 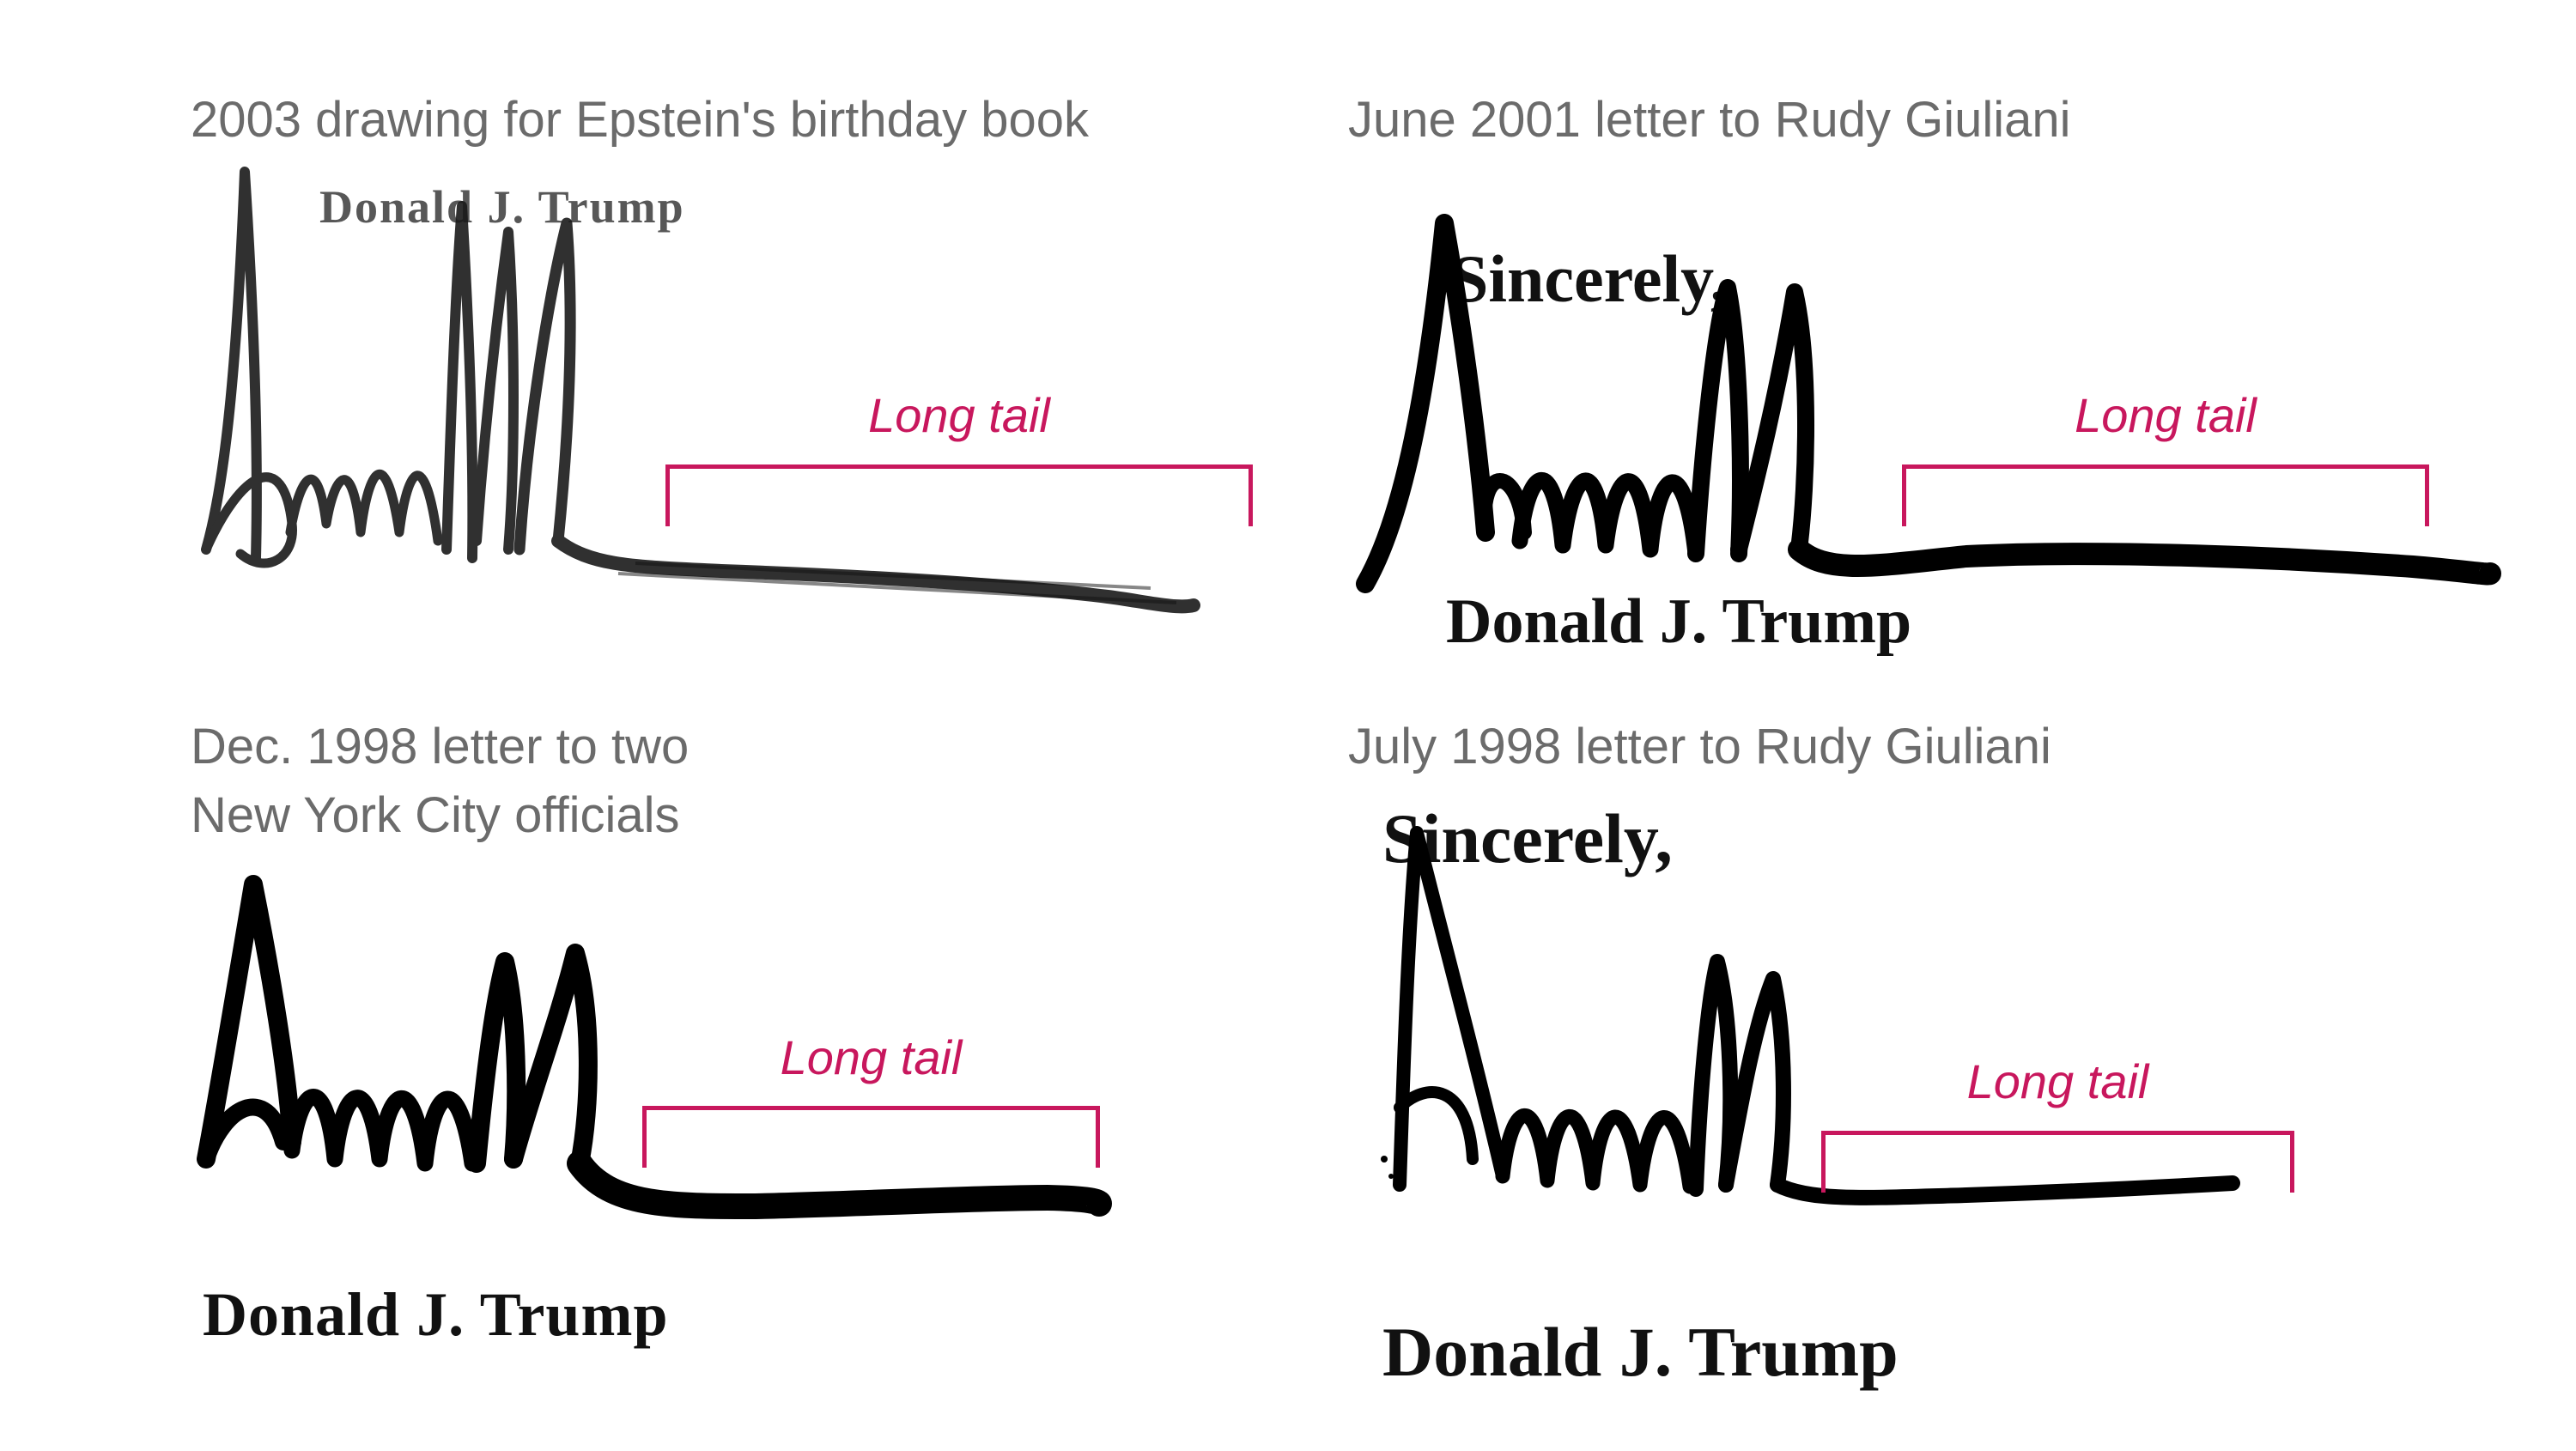 I want to click on caption-line: 2003 drawing for Epstein's birthday book, so click(x=640, y=120).